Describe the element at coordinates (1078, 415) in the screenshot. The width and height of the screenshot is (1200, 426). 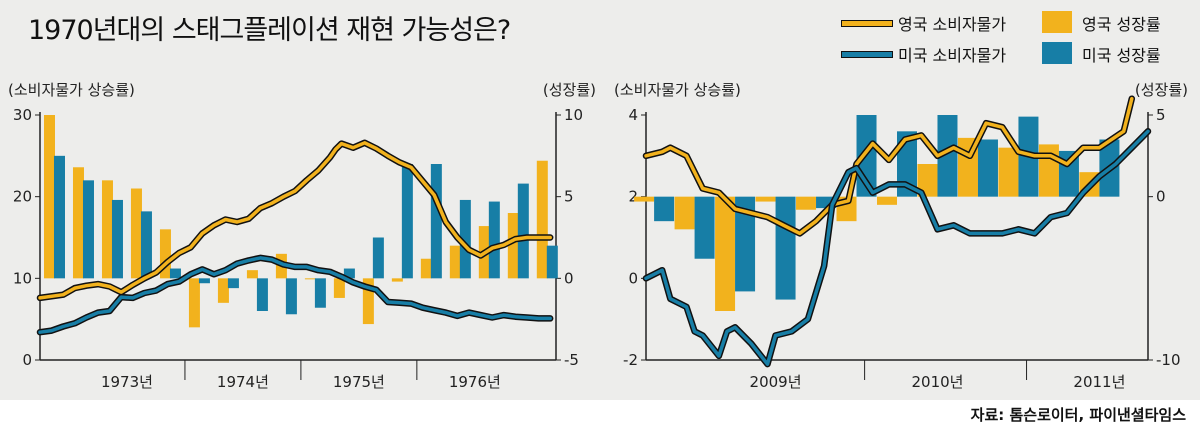
I see `source-note: 자료: 톰슨로이터, 파이낸셜타임스` at that location.